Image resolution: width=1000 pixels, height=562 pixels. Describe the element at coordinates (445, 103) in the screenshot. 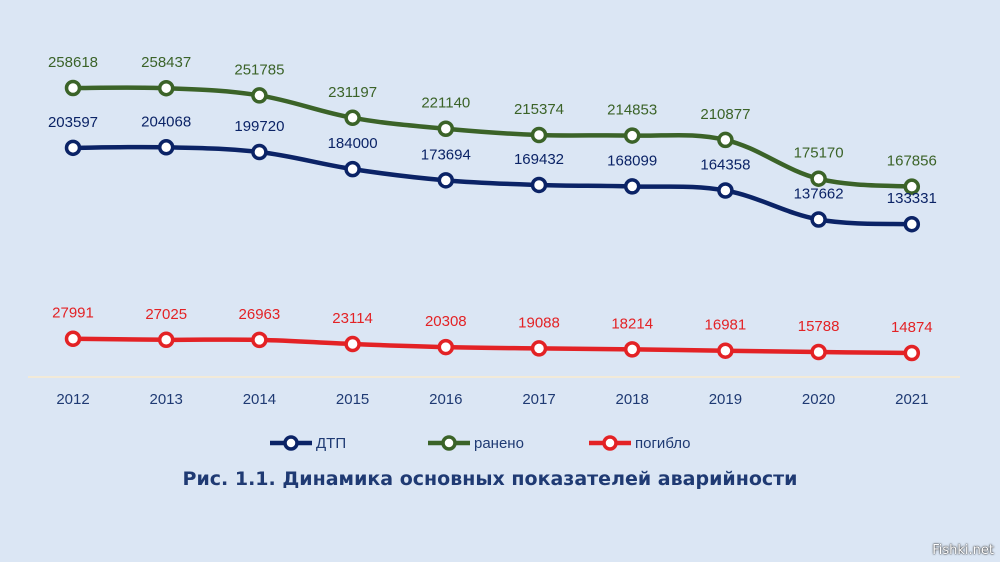

I see `data-label: 221140` at that location.